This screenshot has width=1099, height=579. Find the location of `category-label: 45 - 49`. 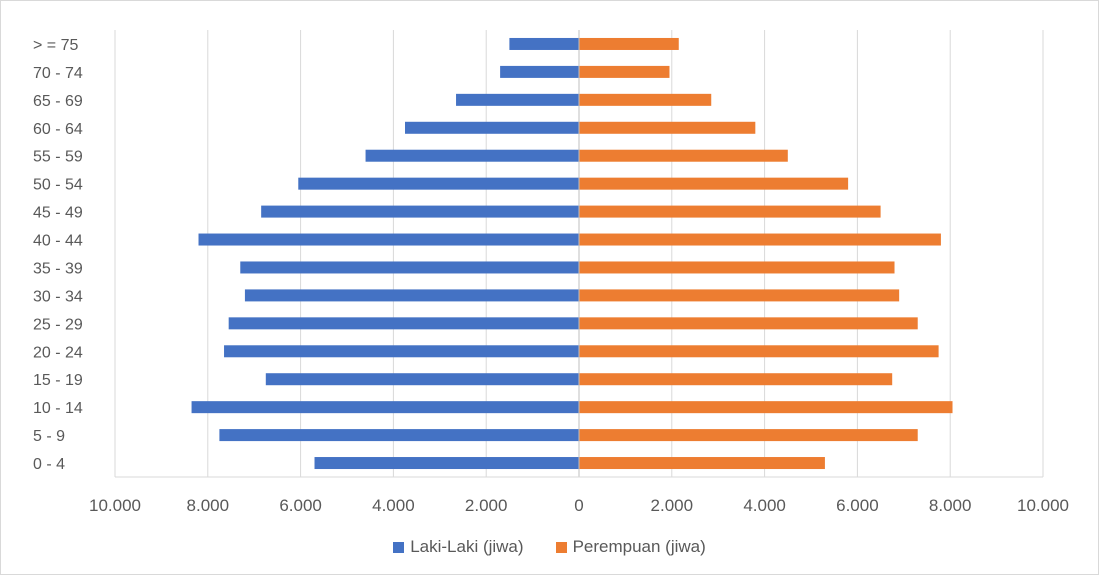

category-label: 45 - 49 is located at coordinates (58, 213).